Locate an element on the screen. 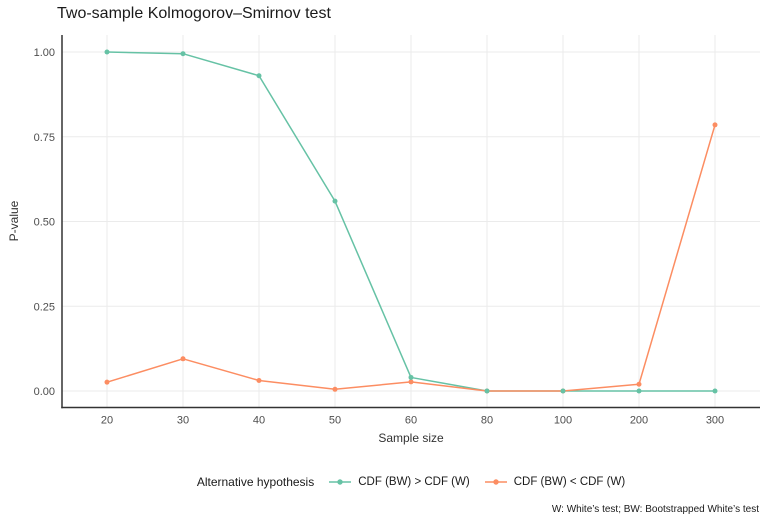  x-tick-label: 200 is located at coordinates (639, 421).